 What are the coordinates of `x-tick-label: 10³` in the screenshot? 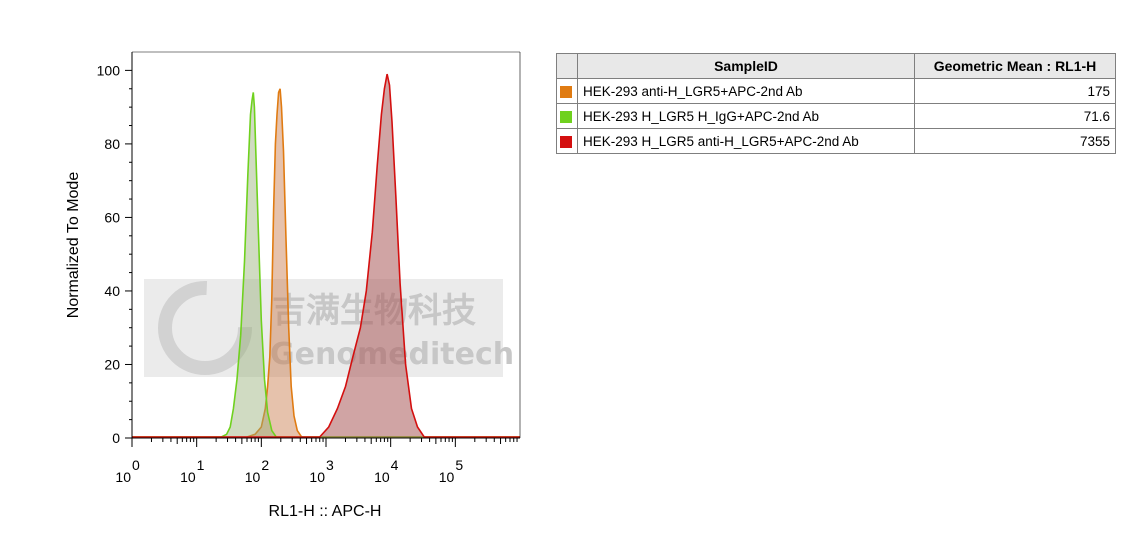 It's located at (321, 471).